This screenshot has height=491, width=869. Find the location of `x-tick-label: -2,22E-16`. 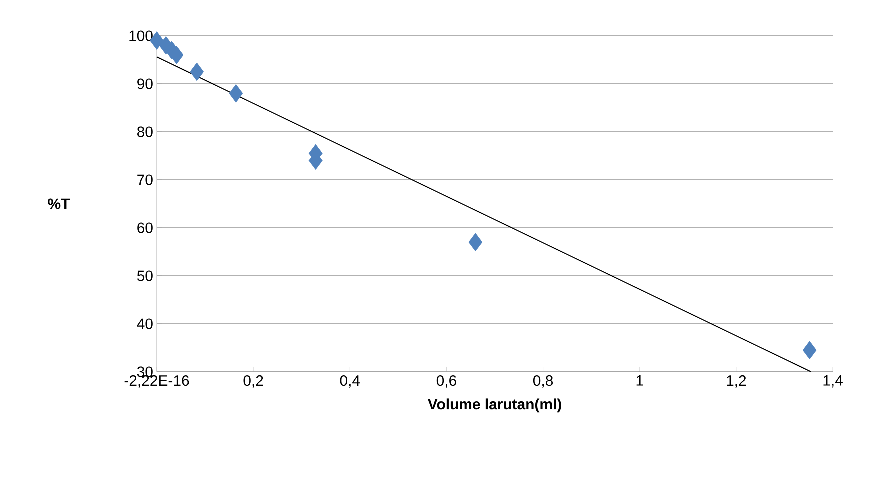

x-tick-label: -2,22E-16 is located at coordinates (157, 382).